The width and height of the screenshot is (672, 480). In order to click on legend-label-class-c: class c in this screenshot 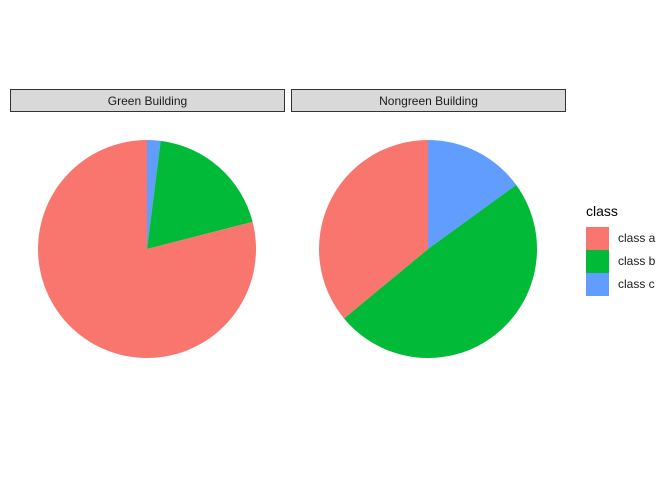, I will do `click(636, 284)`.